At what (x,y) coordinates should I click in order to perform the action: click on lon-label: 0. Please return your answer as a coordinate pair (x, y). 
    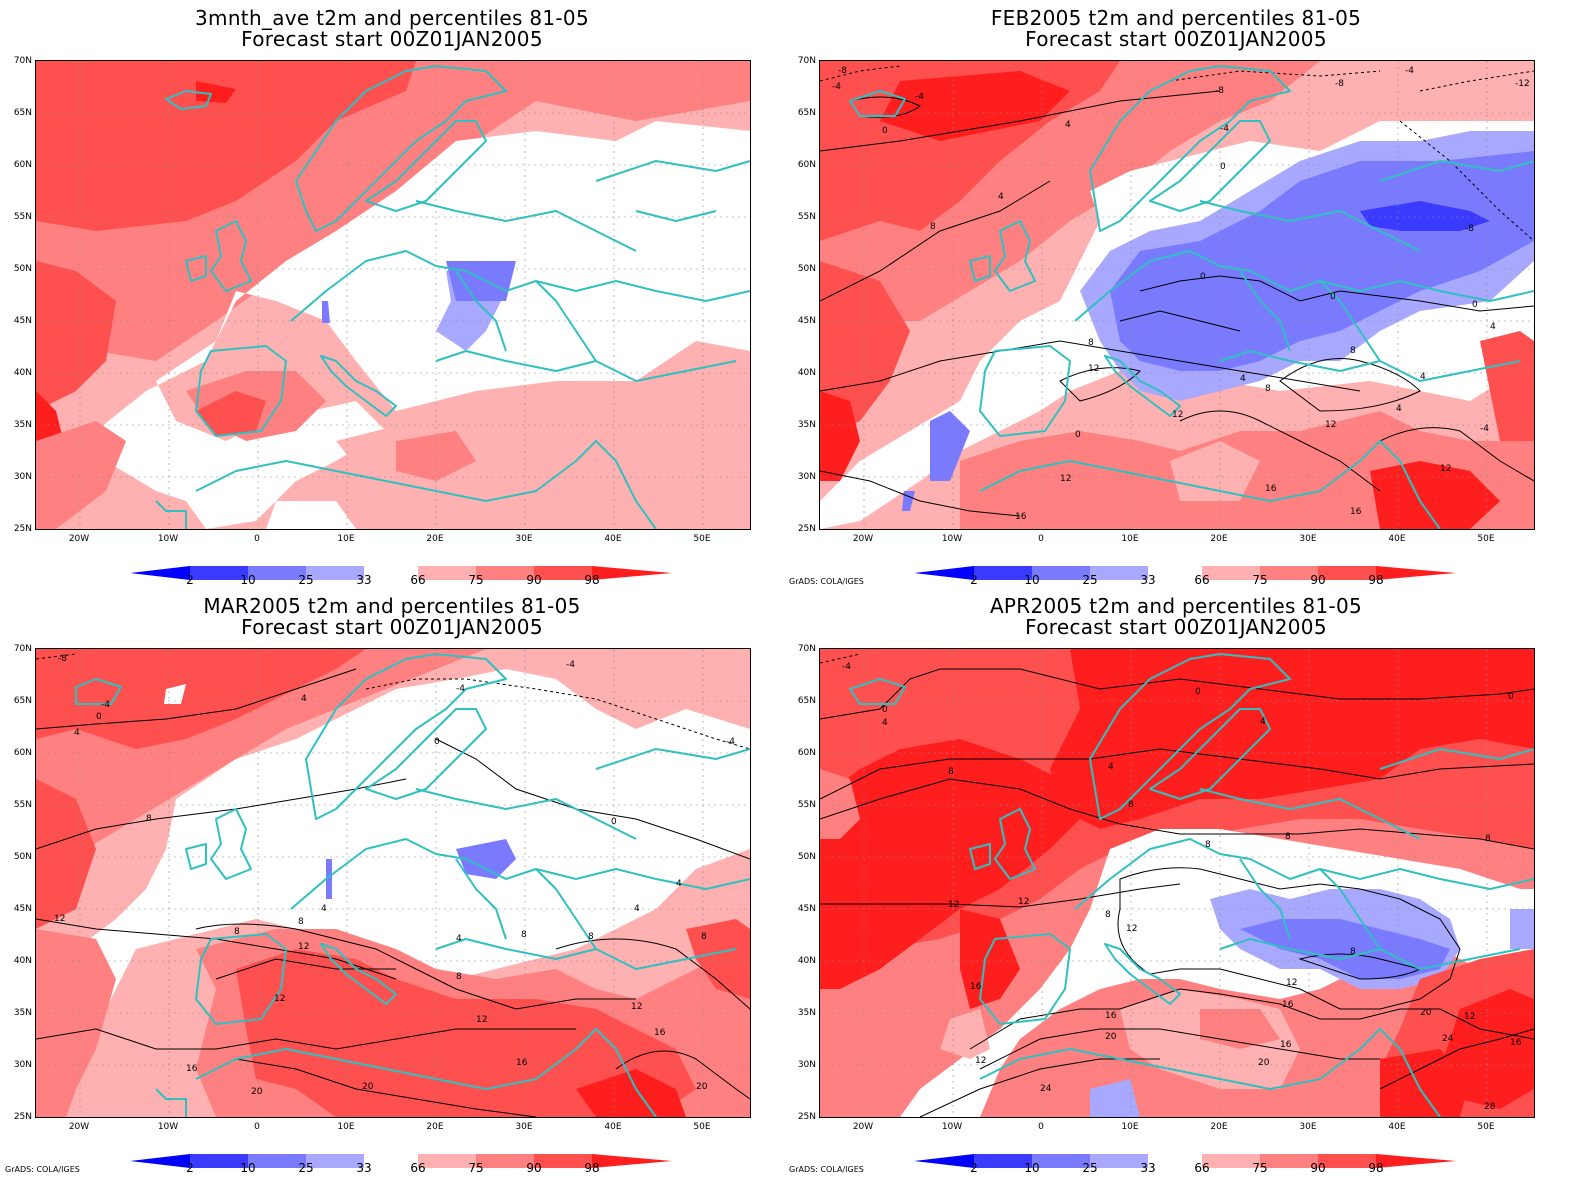
    Looking at the image, I should click on (257, 1127).